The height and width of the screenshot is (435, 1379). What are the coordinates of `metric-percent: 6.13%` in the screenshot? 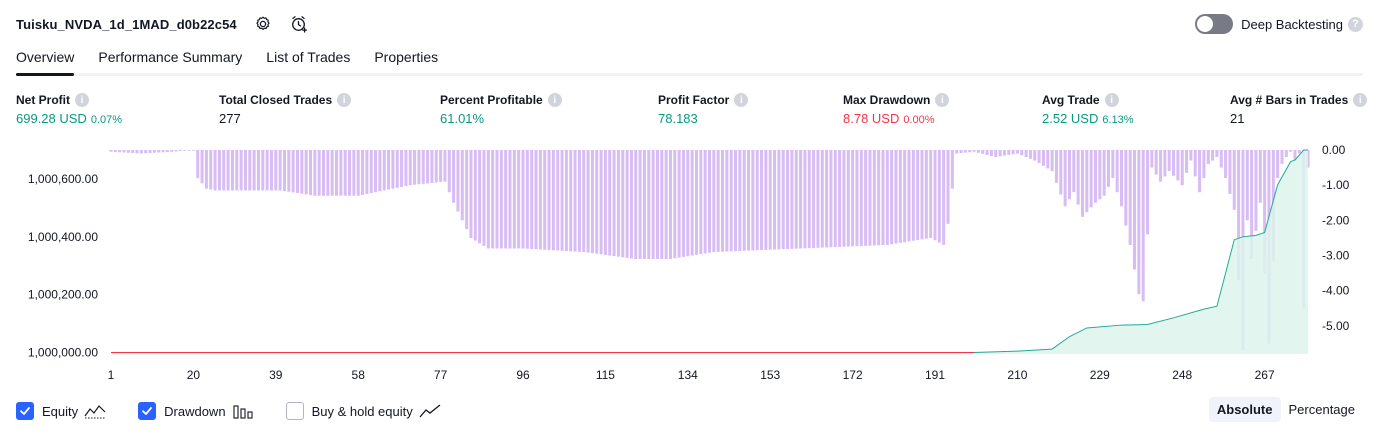 It's located at (1118, 120).